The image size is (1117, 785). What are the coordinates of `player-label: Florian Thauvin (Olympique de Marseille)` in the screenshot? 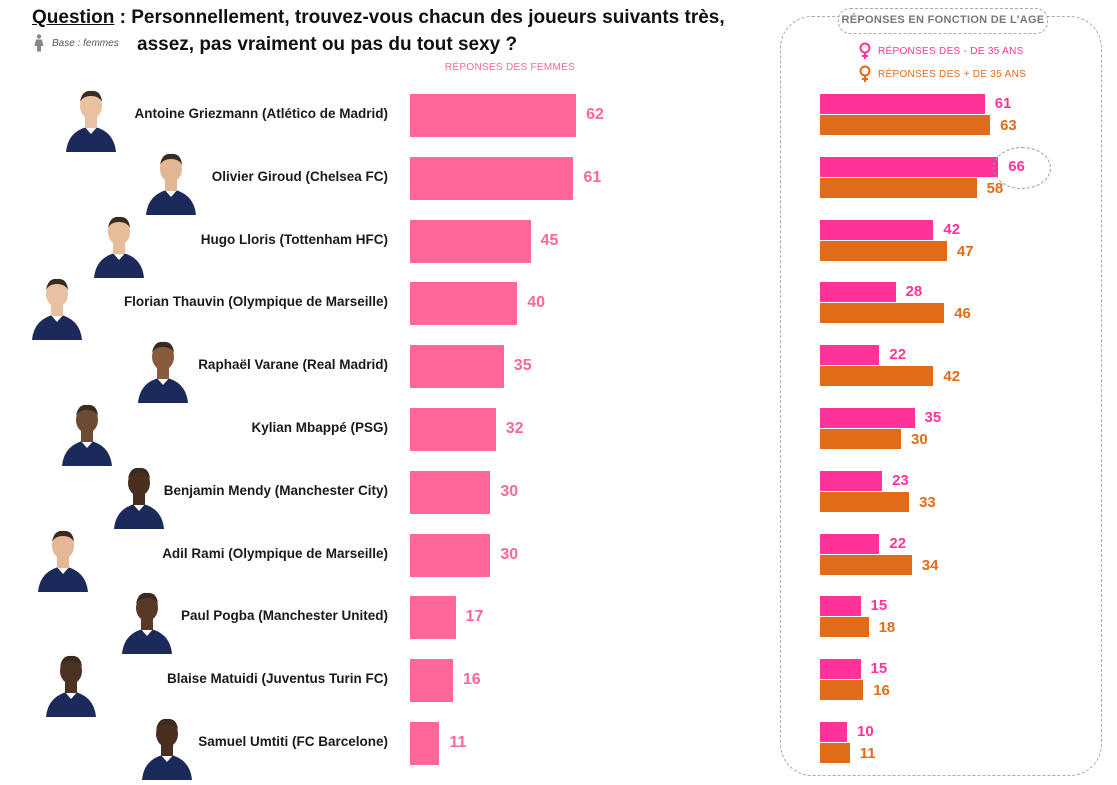 It's located at (255, 302).